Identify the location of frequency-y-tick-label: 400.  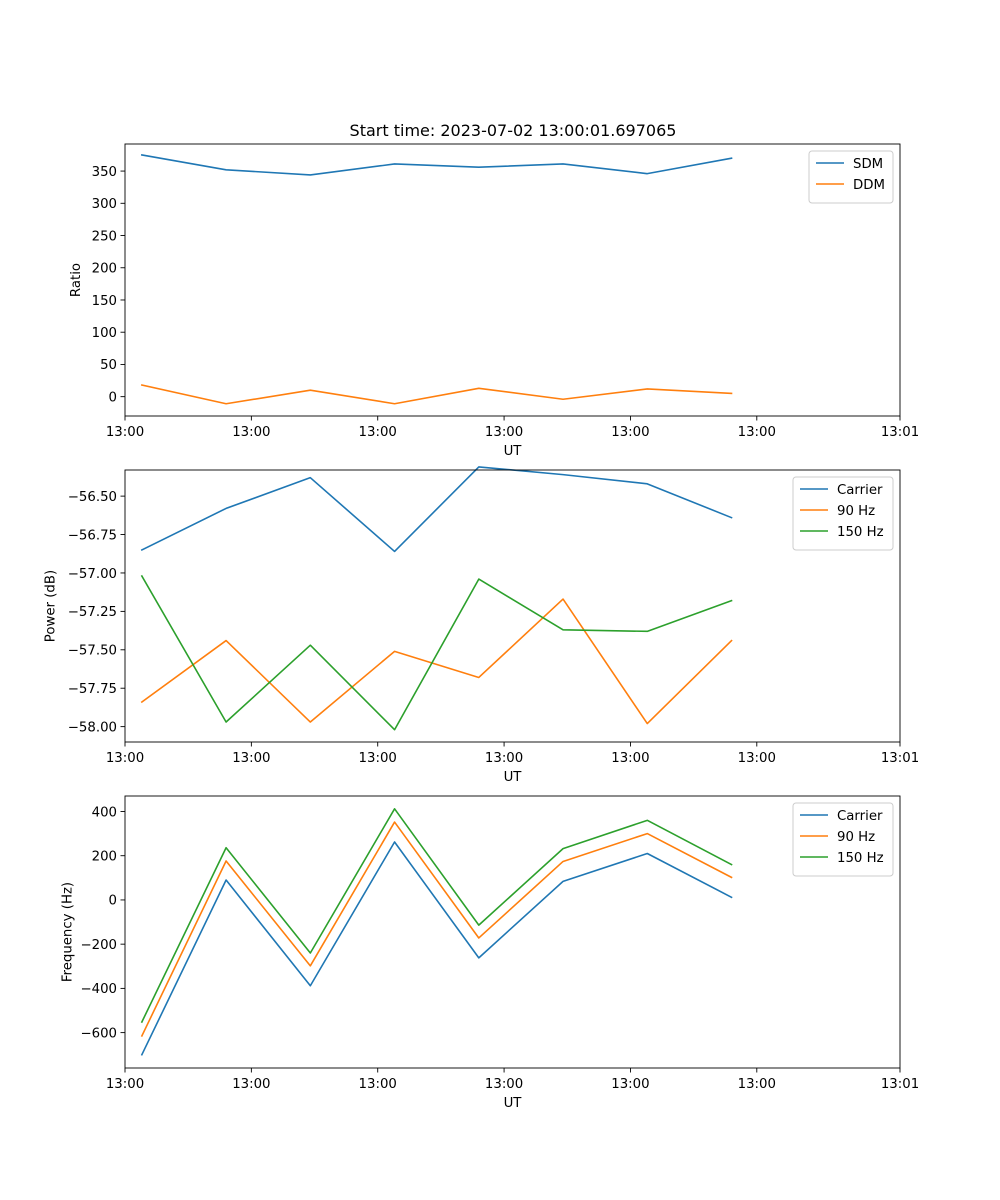
(104, 812).